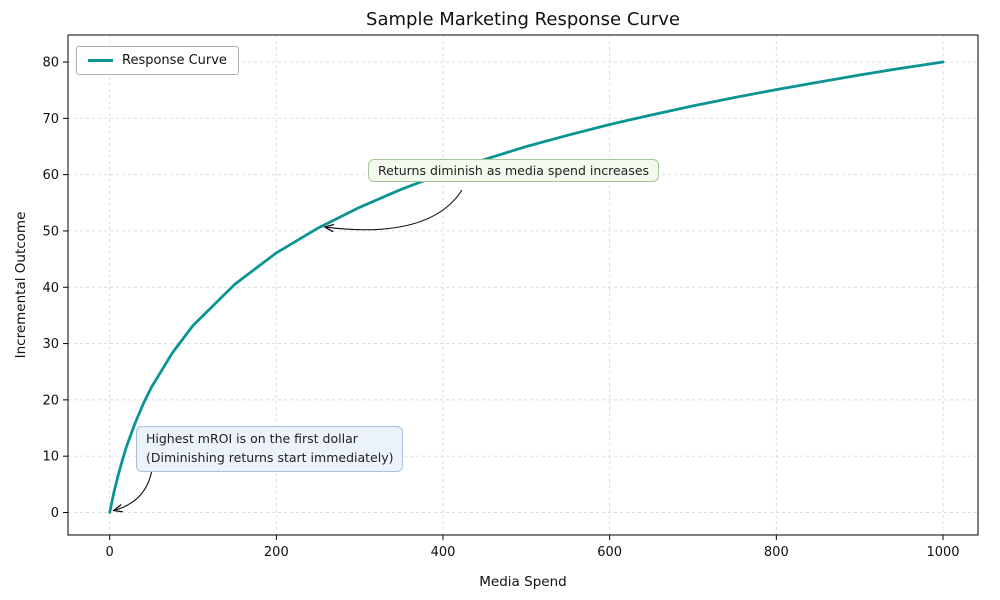 This screenshot has height=600, width=1000. What do you see at coordinates (174, 60) in the screenshot?
I see `legend-label: Response Curve` at bounding box center [174, 60].